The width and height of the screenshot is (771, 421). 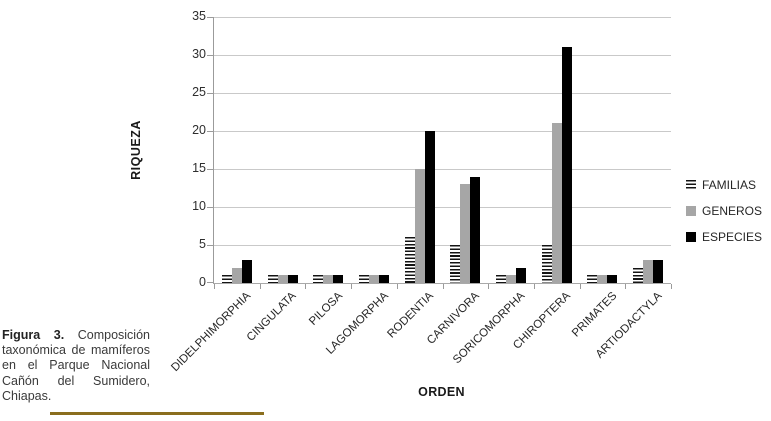 I want to click on figure-caption-label: Figura 3., so click(x=33, y=335).